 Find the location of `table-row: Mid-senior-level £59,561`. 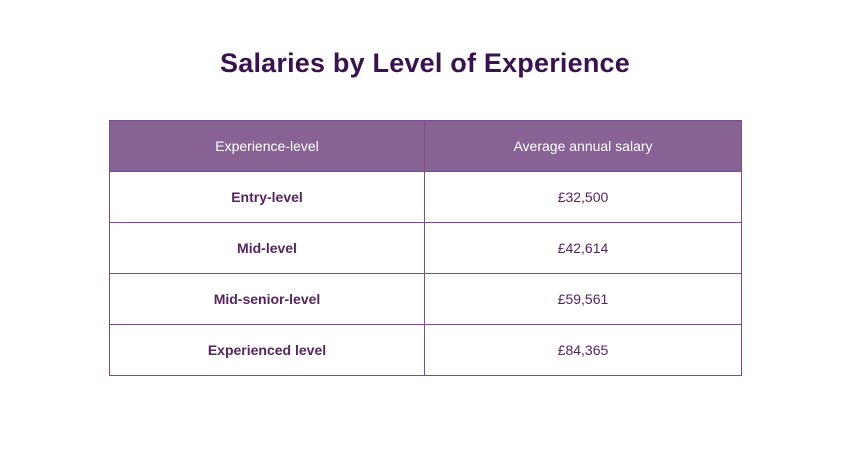

table-row: Mid-senior-level £59,561 is located at coordinates (425, 299).